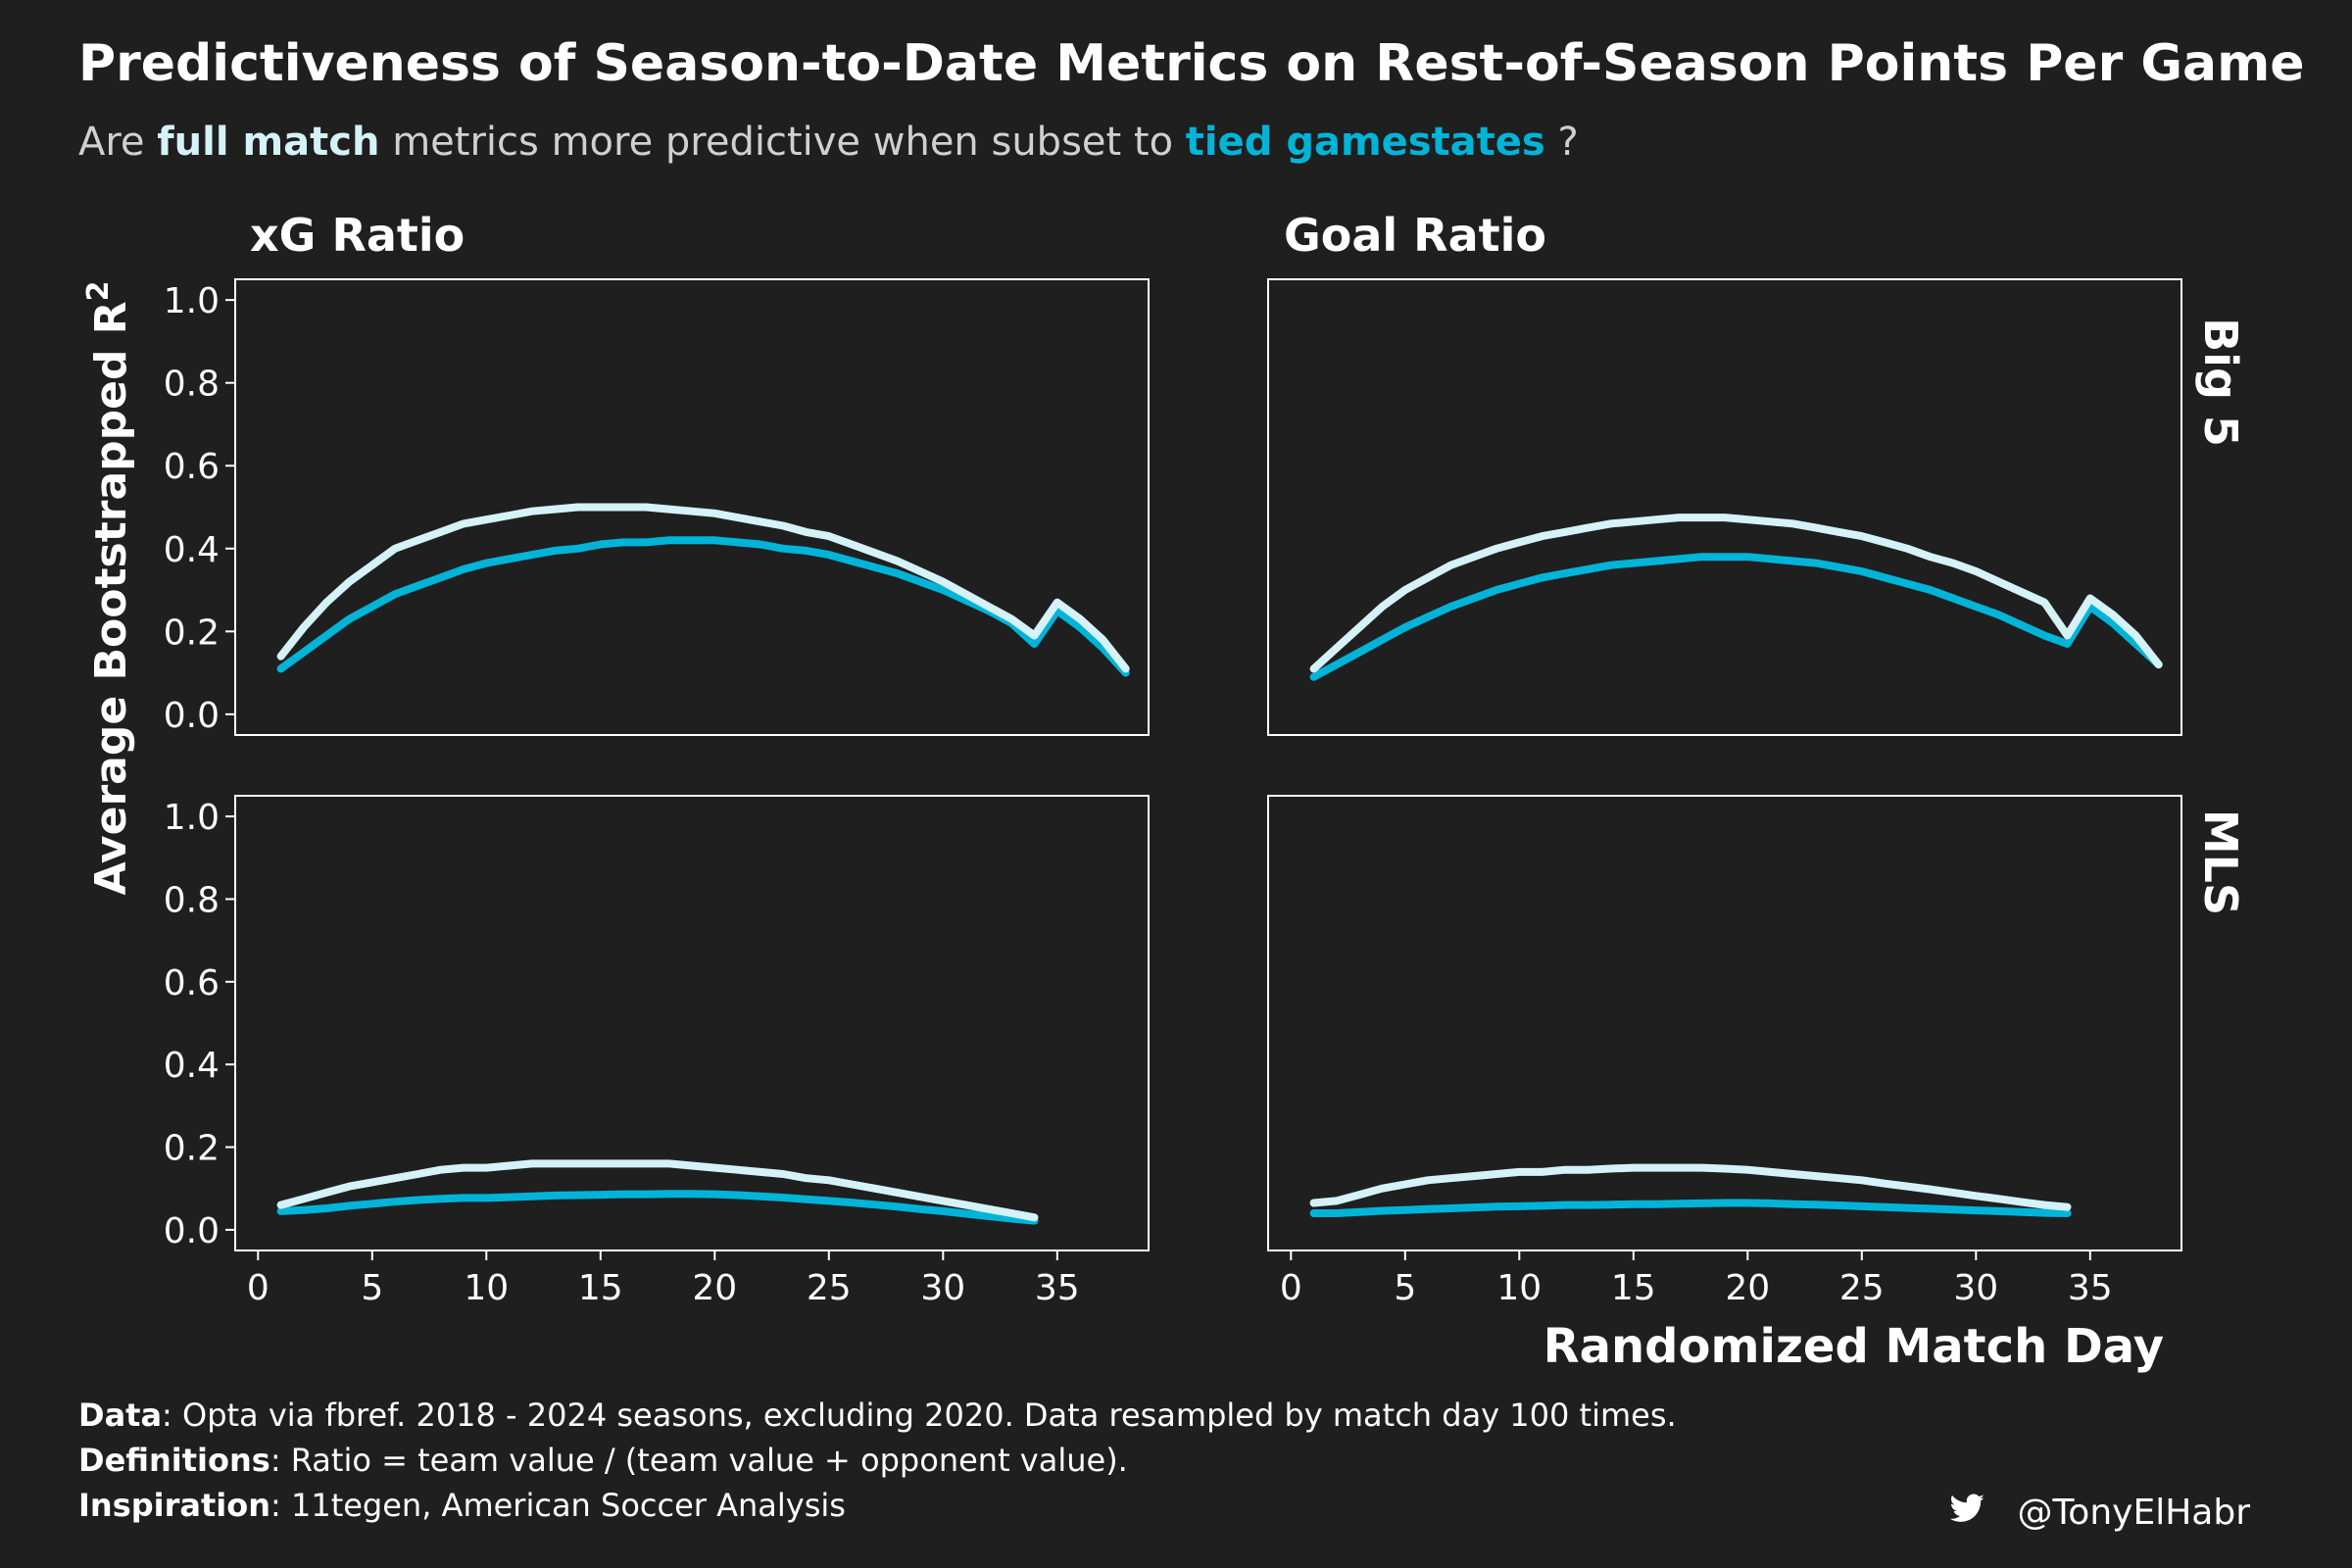  What do you see at coordinates (111, 598) in the screenshot?
I see `y-axis-label-text: Average Bootstrapped R` at bounding box center [111, 598].